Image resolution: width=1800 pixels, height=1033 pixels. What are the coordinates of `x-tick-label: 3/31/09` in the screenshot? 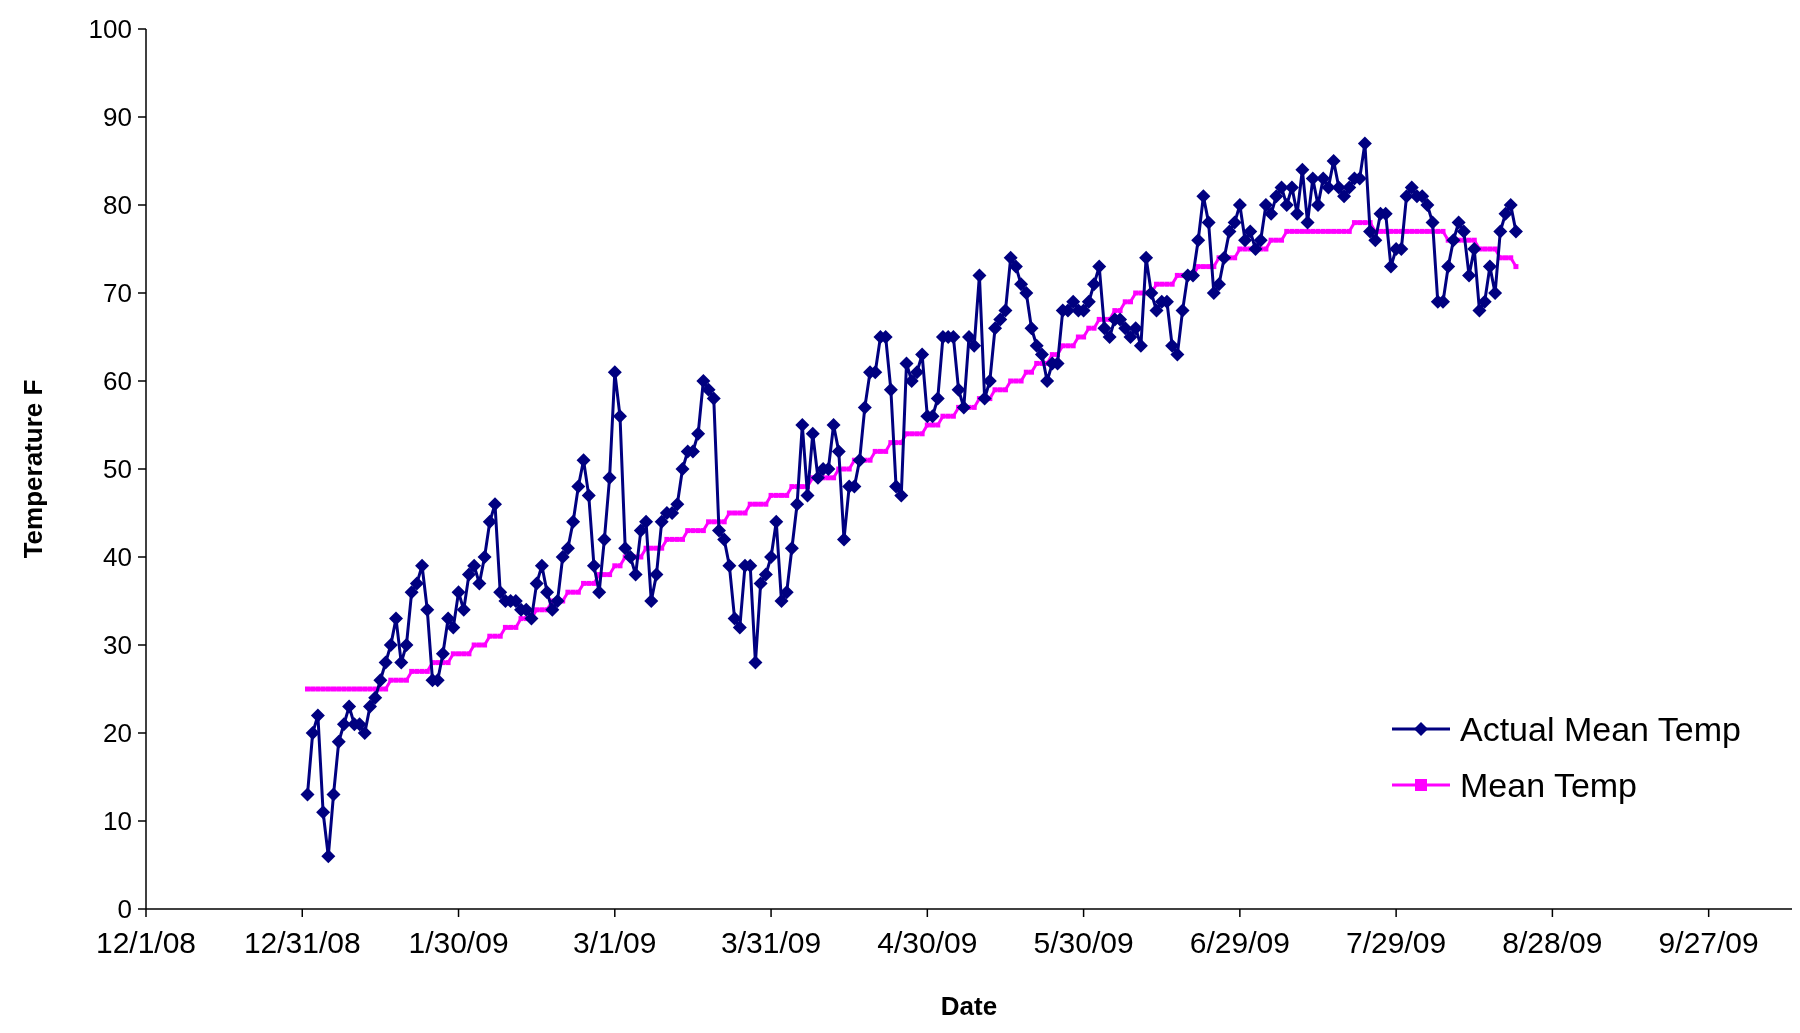 It's located at (771, 942).